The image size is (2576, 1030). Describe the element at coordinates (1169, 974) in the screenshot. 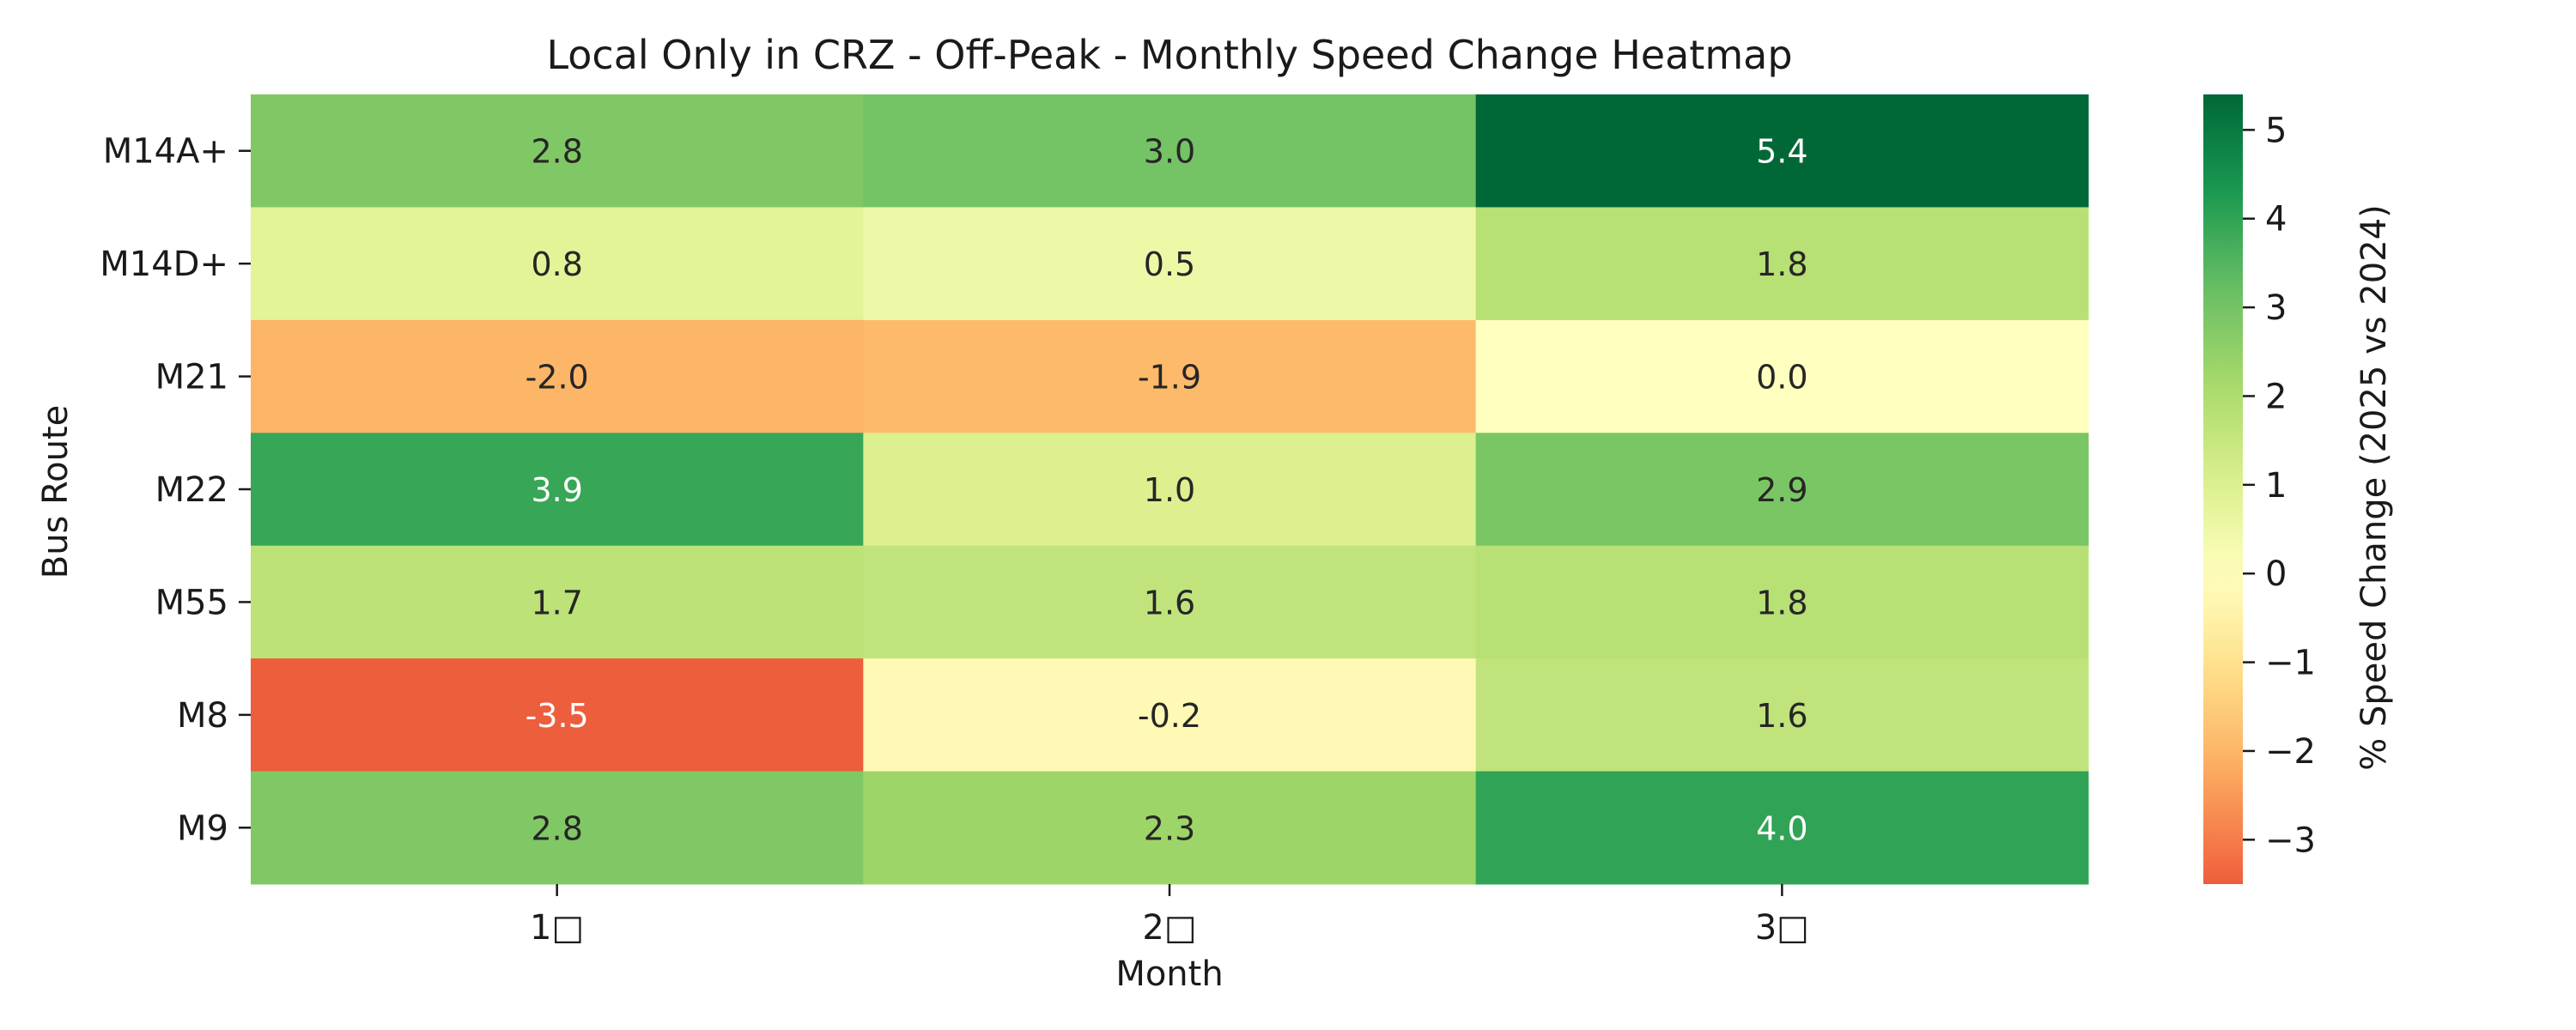

I see `x-axis-label: Month` at that location.